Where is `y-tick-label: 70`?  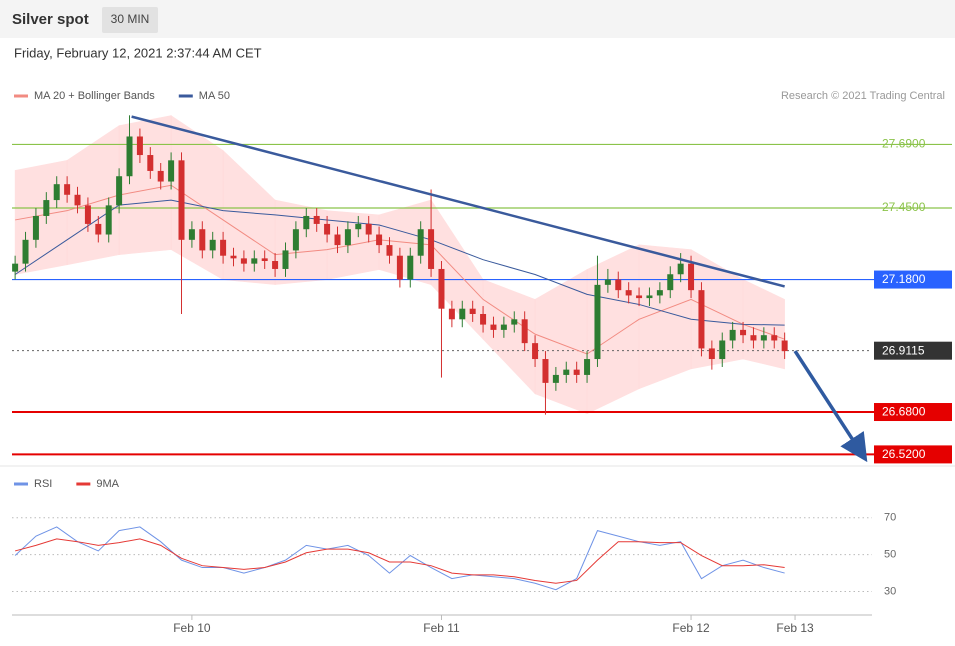
y-tick-label: 70 is located at coordinates (890, 518).